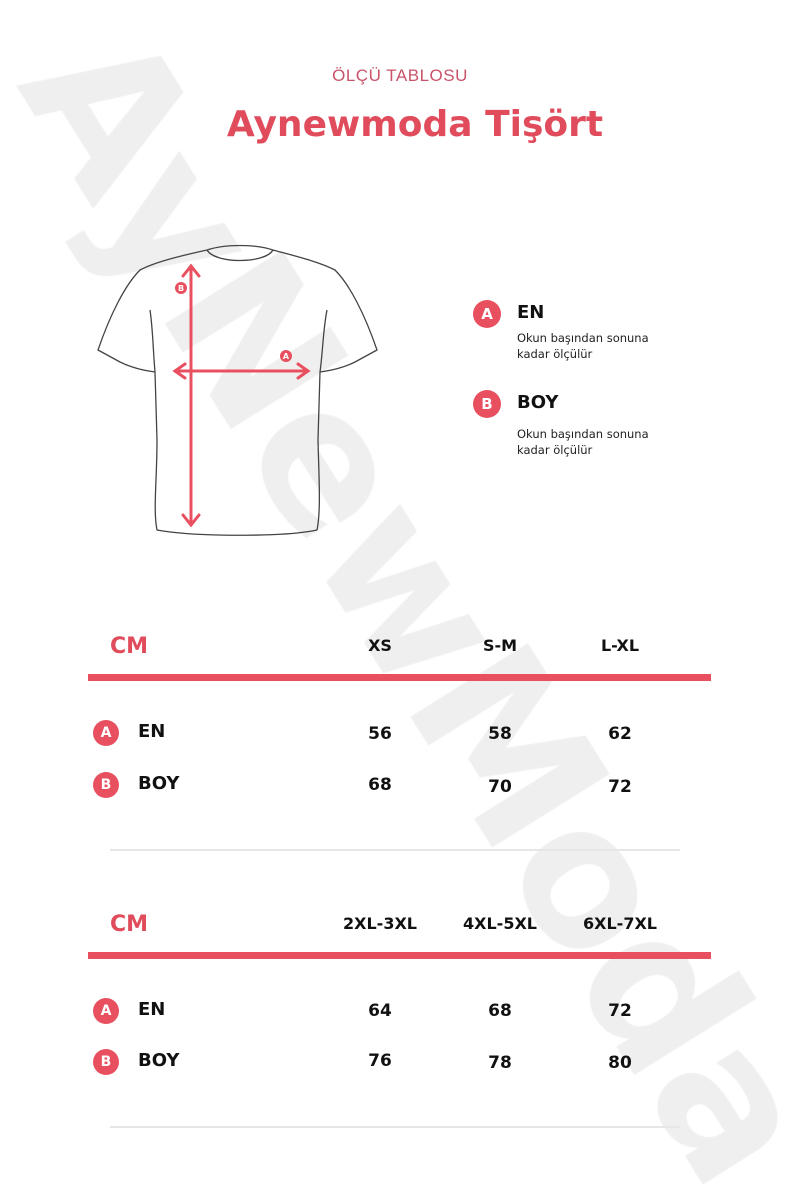  What do you see at coordinates (181, 288) in the screenshot?
I see `diagram-badge-b: B` at bounding box center [181, 288].